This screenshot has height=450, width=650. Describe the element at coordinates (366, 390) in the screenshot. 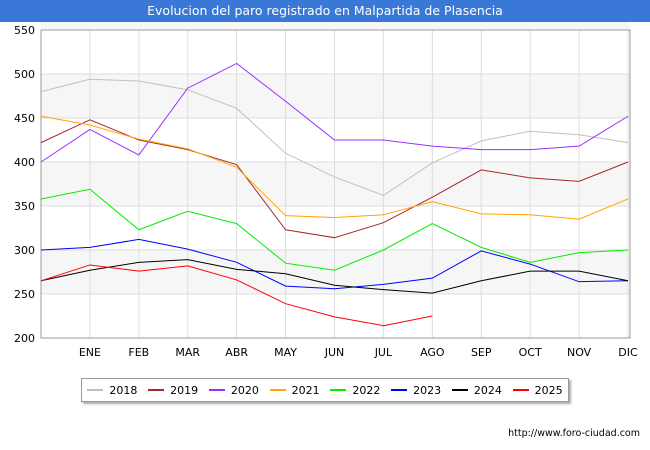

I see `legend-label: 2022` at that location.